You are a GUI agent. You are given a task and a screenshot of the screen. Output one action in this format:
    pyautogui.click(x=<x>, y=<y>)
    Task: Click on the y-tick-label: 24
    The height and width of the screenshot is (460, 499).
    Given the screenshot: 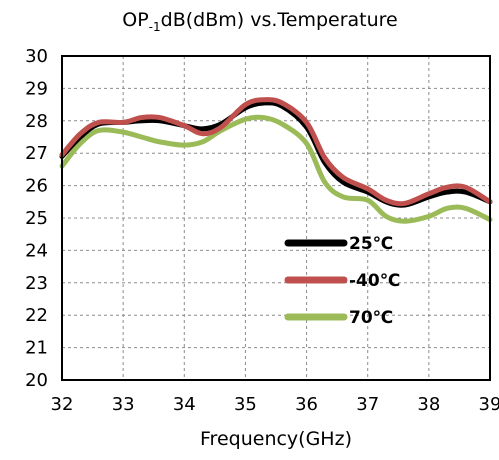 What is the action you would take?
    pyautogui.click(x=36, y=250)
    